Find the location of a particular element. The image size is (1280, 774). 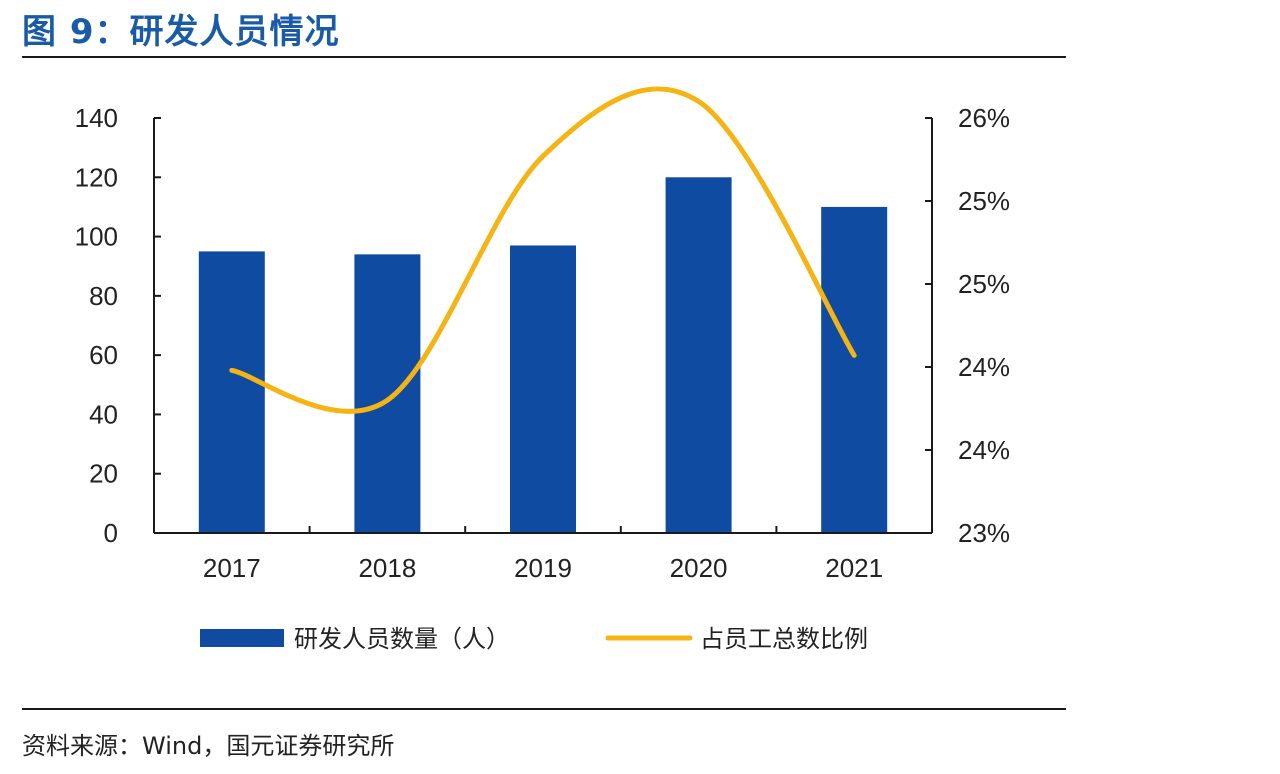

figure-title: 图 9：研发人员情况 is located at coordinates (181, 32).